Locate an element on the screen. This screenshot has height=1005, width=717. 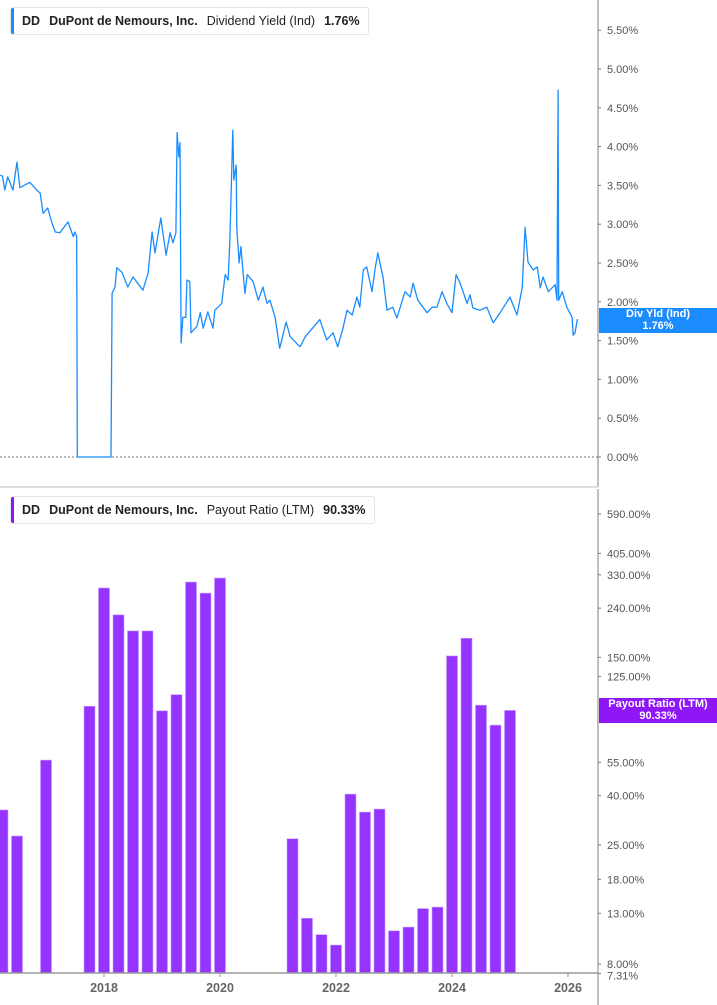
payout-y-tick-label: 240.00% is located at coordinates (629, 609).